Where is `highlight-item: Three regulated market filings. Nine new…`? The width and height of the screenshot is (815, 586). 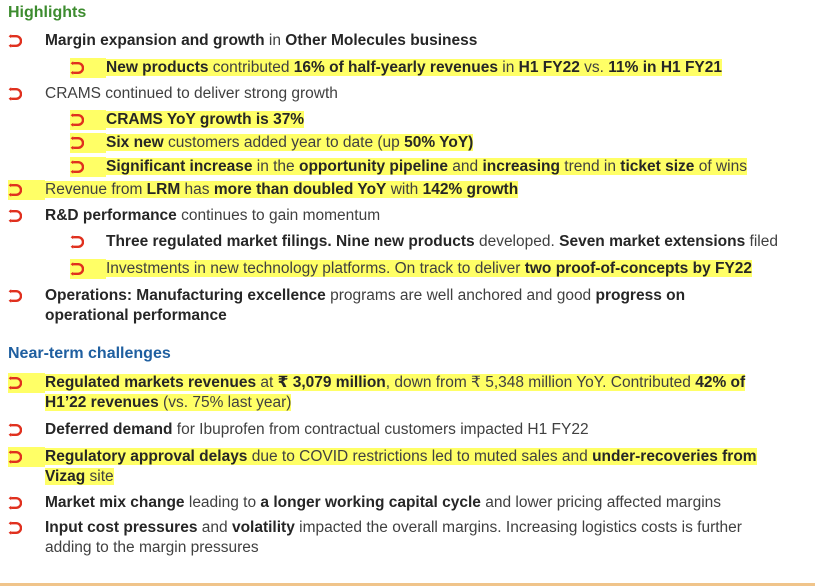
highlight-item: Three regulated market filings. Nine new… is located at coordinates (407, 243).